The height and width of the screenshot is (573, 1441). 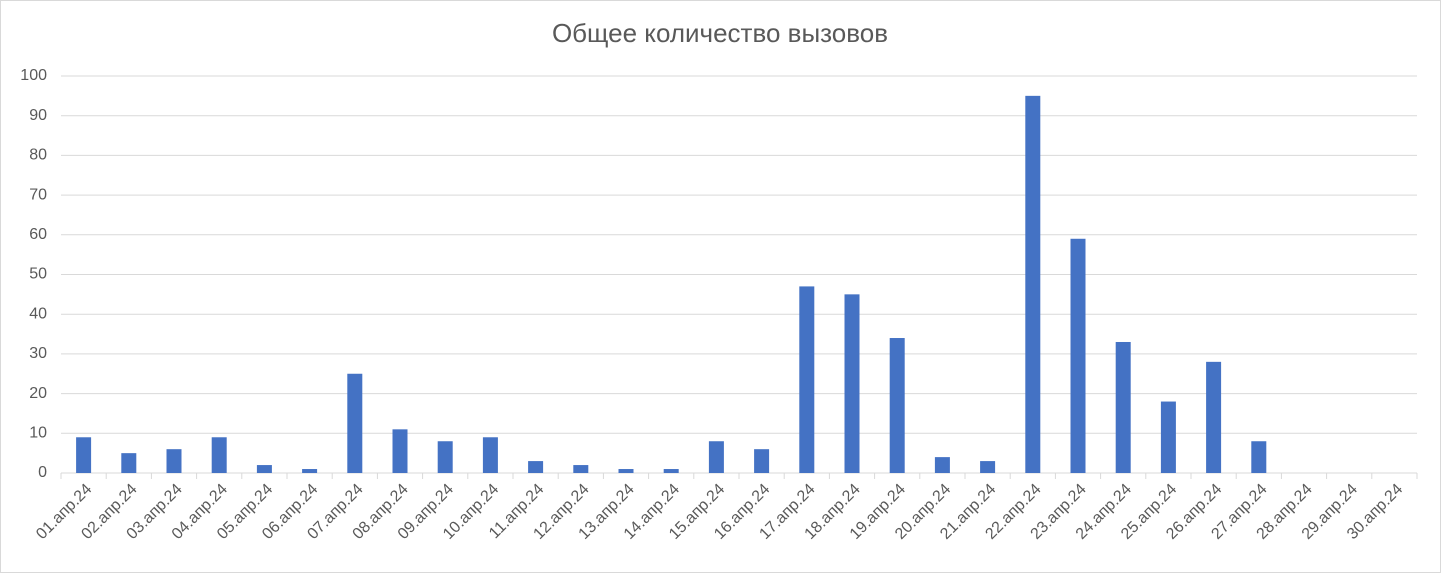 I want to click on chart-title: Общее количество вызовов, so click(x=720, y=33).